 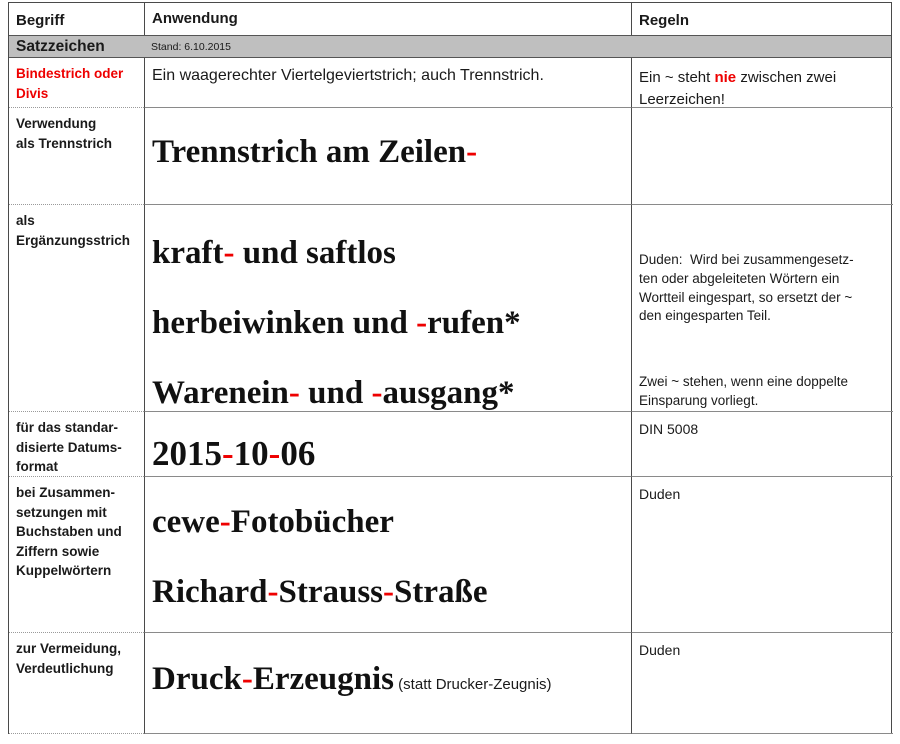 What do you see at coordinates (336, 323) in the screenshot?
I see `example-line: herbeiwinken und -rufen*` at bounding box center [336, 323].